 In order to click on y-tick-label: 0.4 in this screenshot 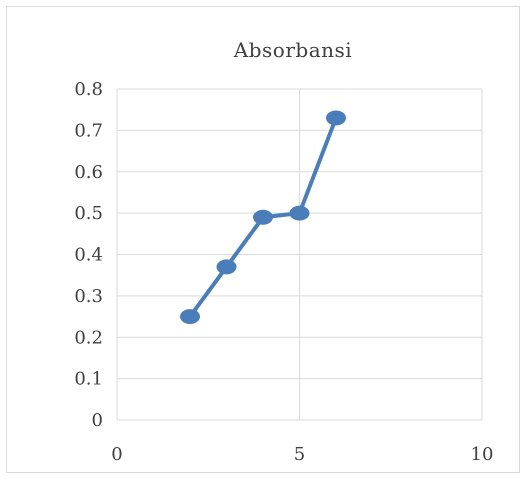, I will do `click(88, 255)`.